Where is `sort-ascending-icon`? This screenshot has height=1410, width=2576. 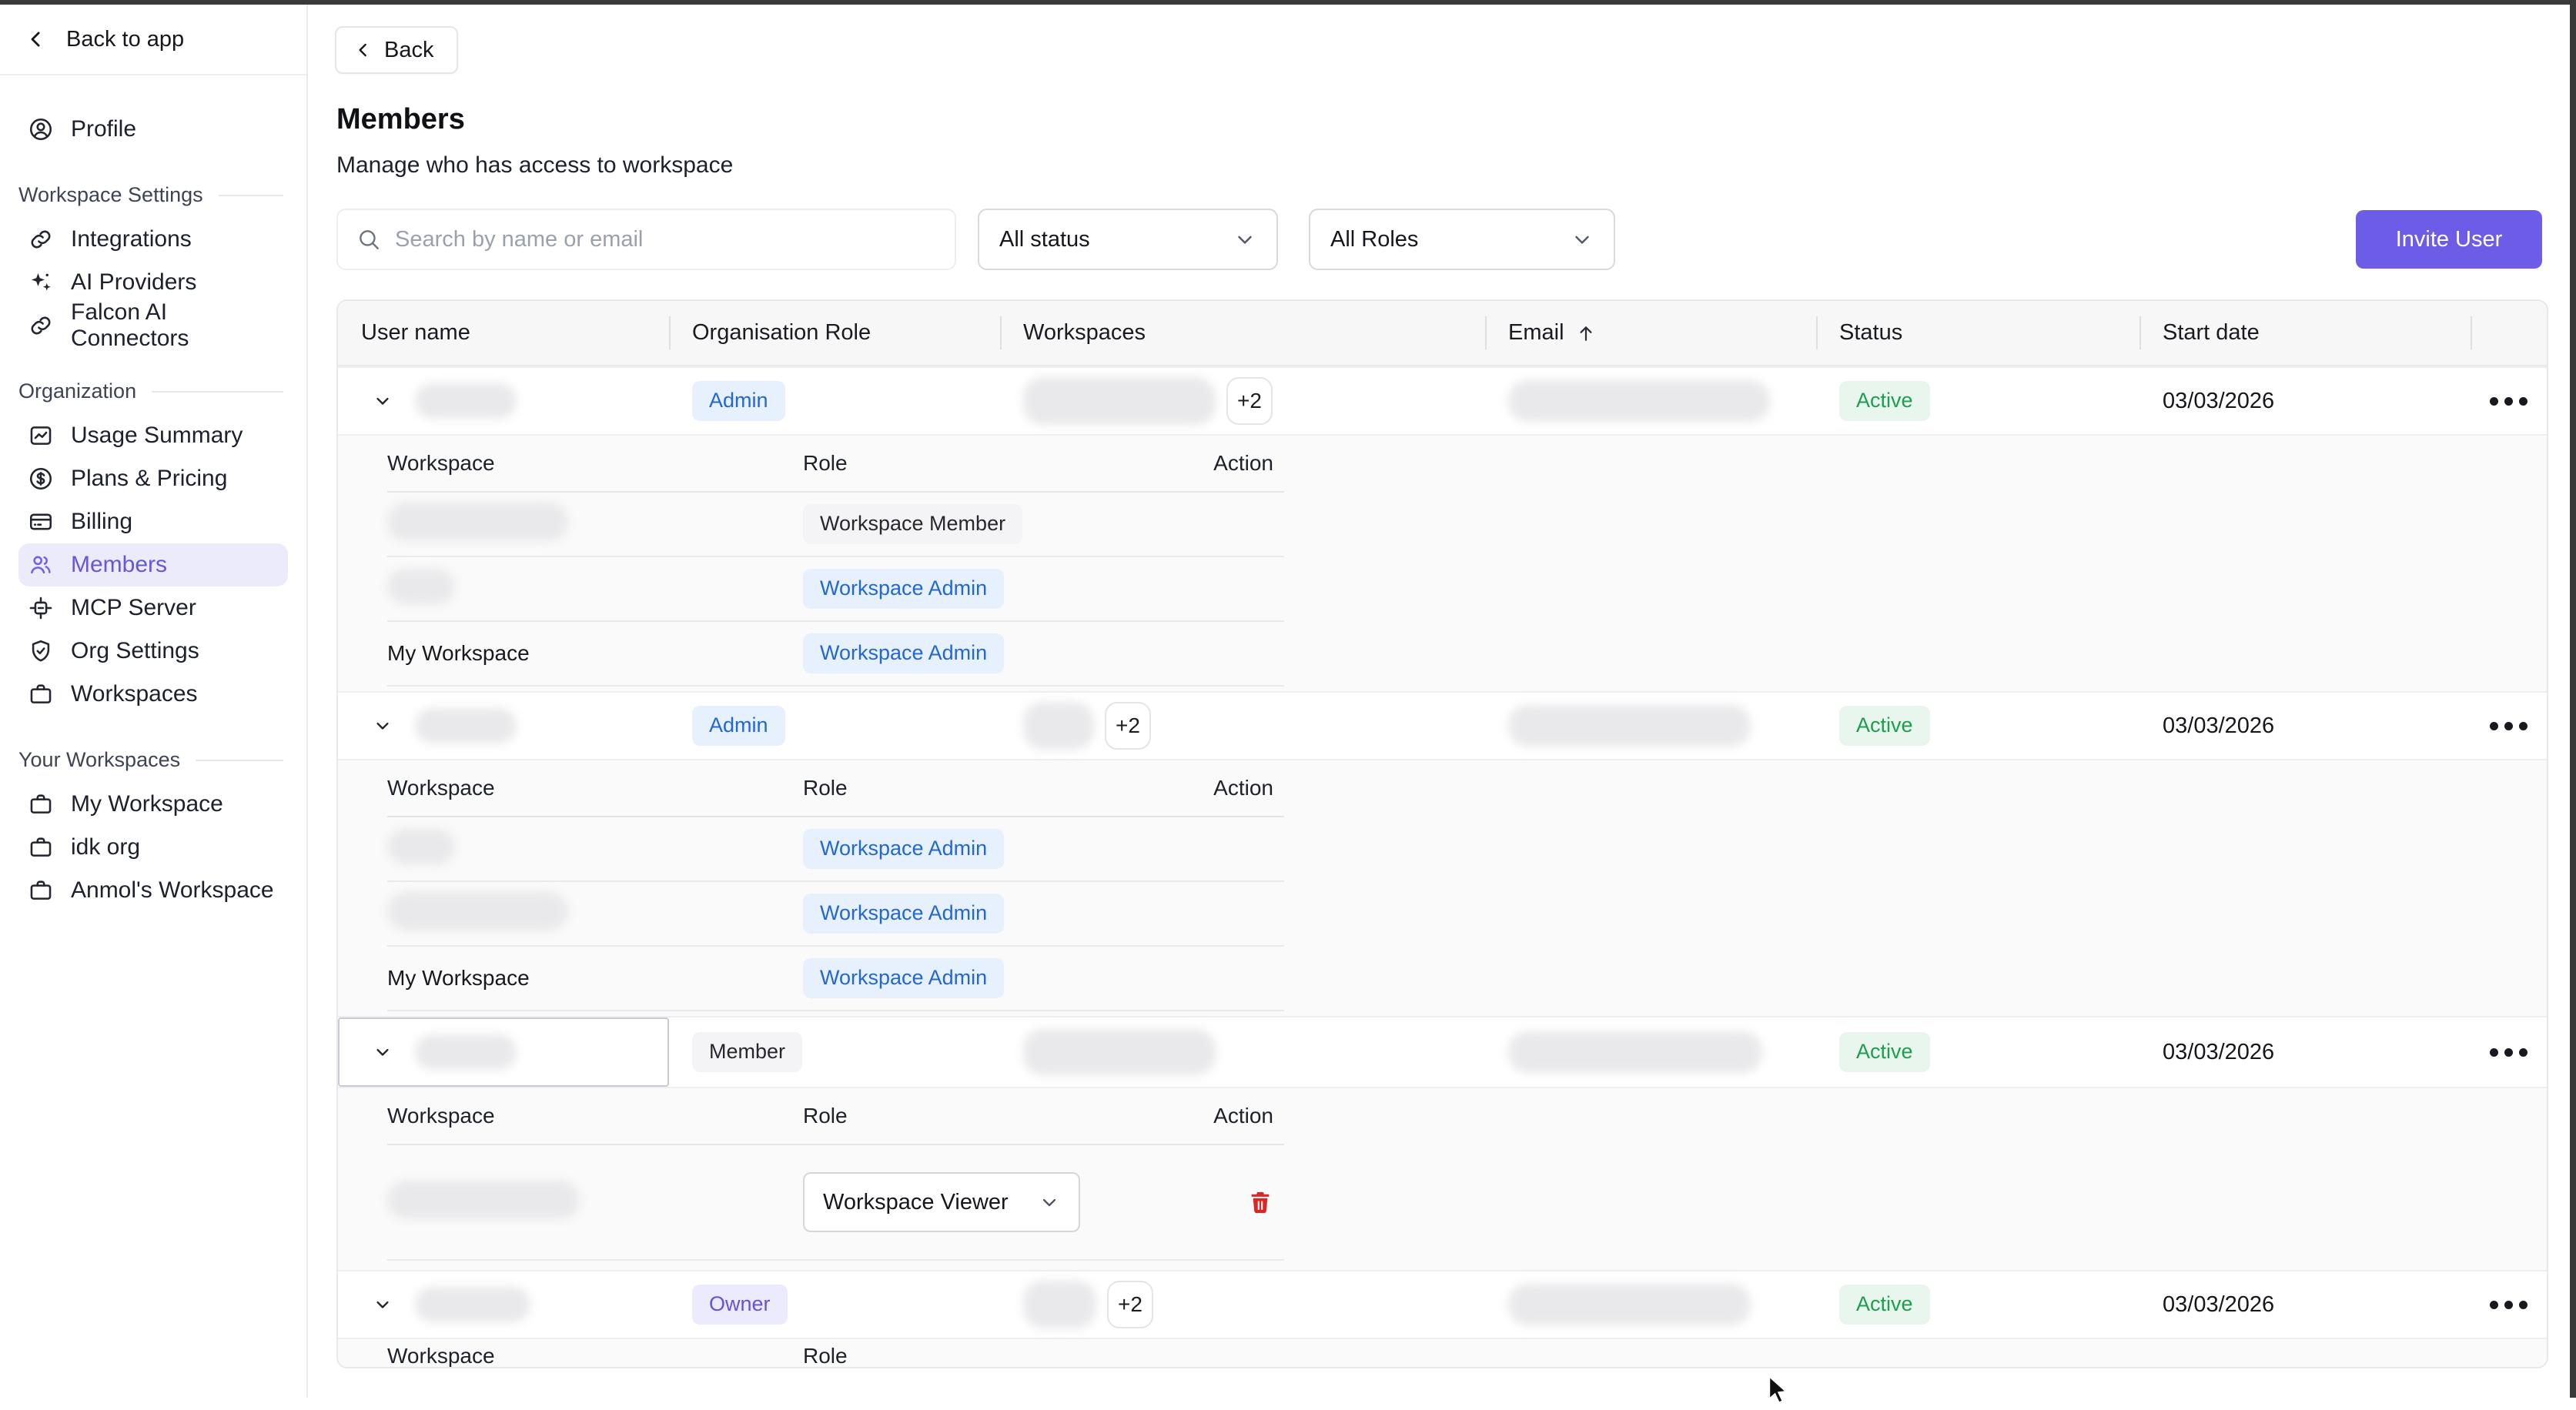
sort-ascending-icon is located at coordinates (1586, 333).